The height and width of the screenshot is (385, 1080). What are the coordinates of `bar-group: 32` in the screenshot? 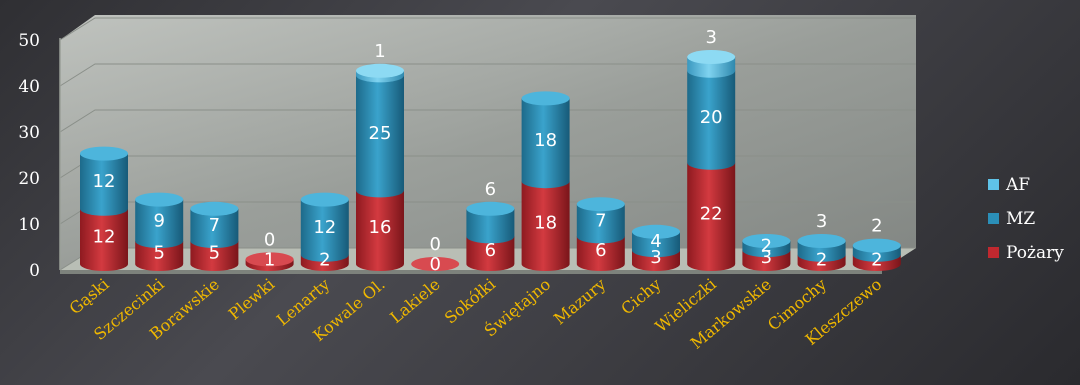 It's located at (766, 252).